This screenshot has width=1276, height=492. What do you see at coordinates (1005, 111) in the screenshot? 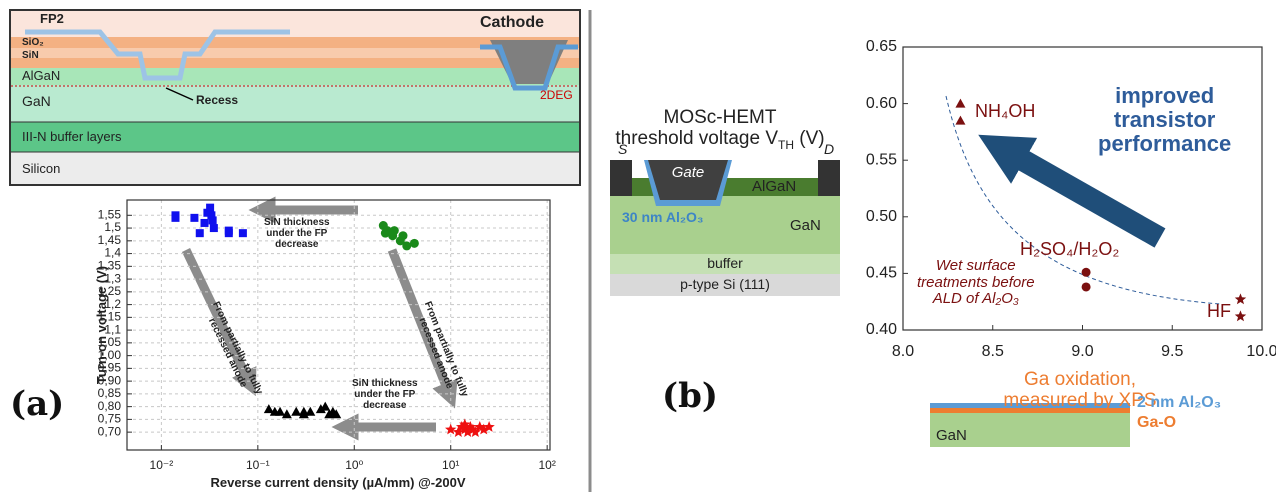
I see `annotation: NH₄OH` at bounding box center [1005, 111].